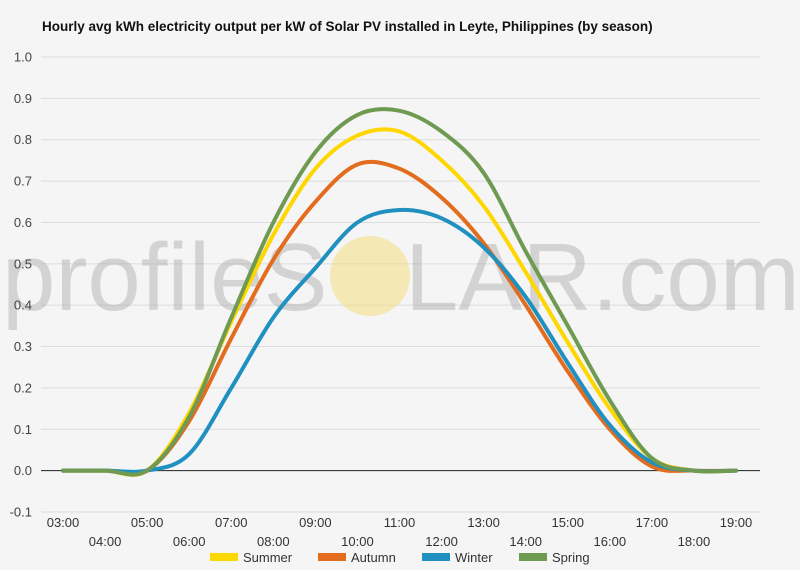 The width and height of the screenshot is (800, 570). I want to click on legend-label-autumn: Autumn, so click(373, 557).